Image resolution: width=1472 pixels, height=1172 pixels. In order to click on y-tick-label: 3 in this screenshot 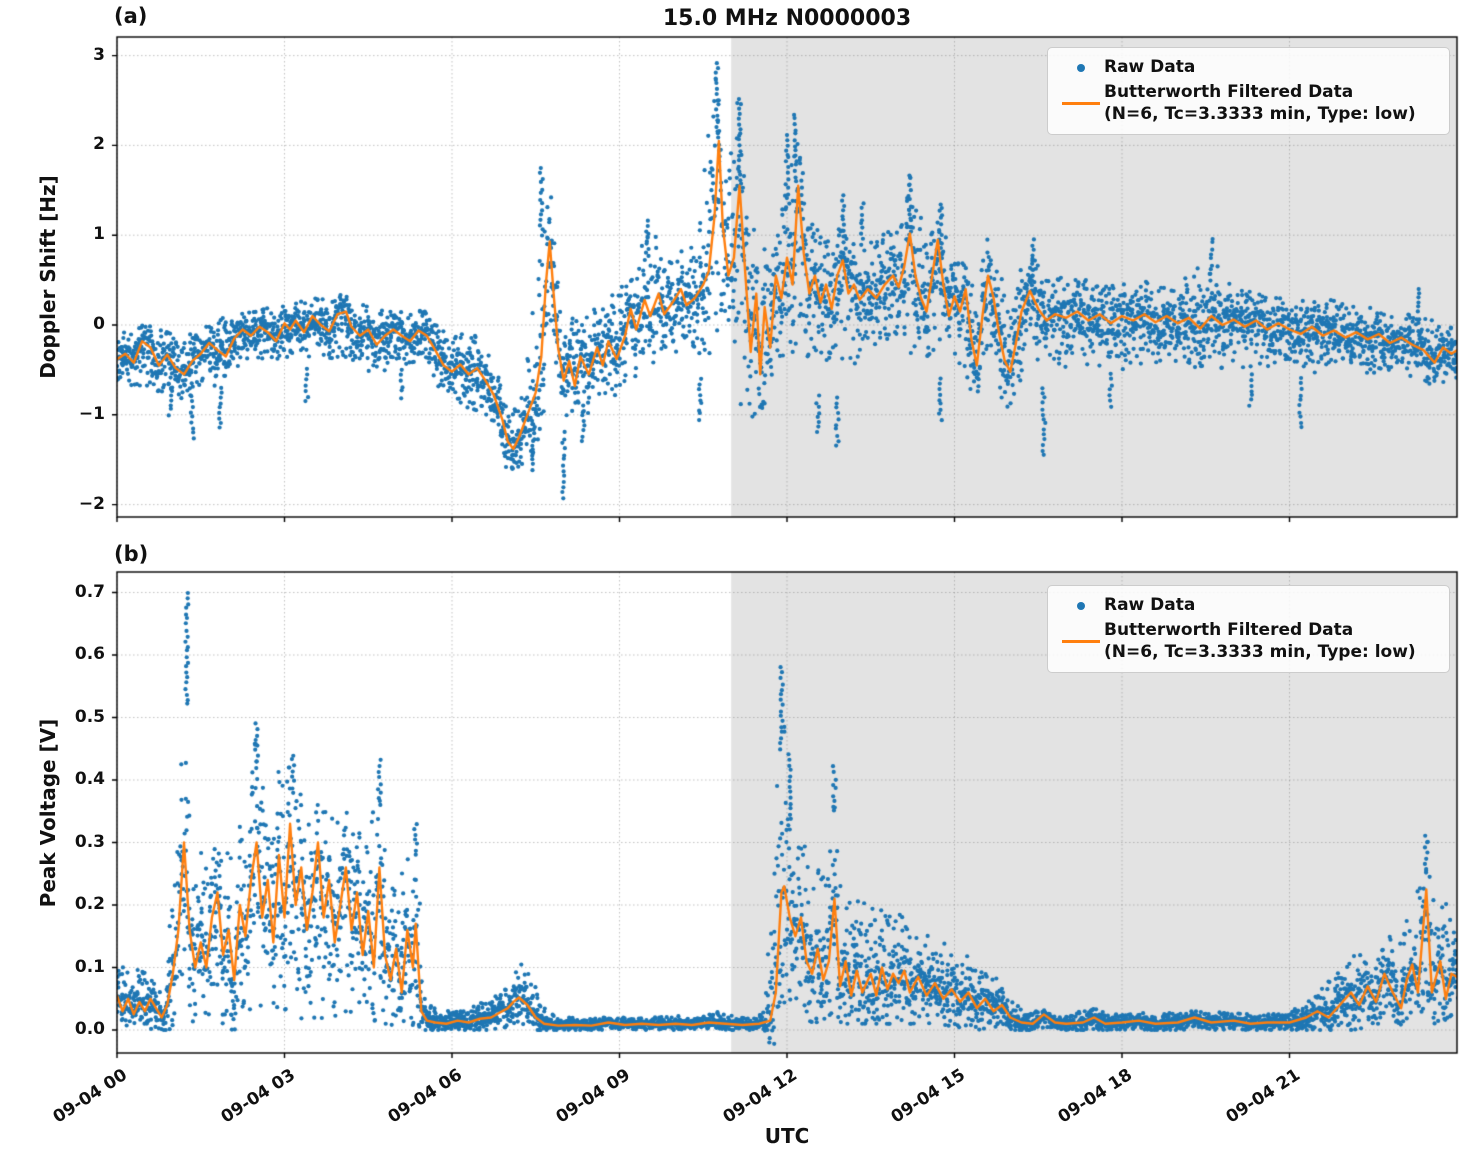, I will do `click(99, 54)`.